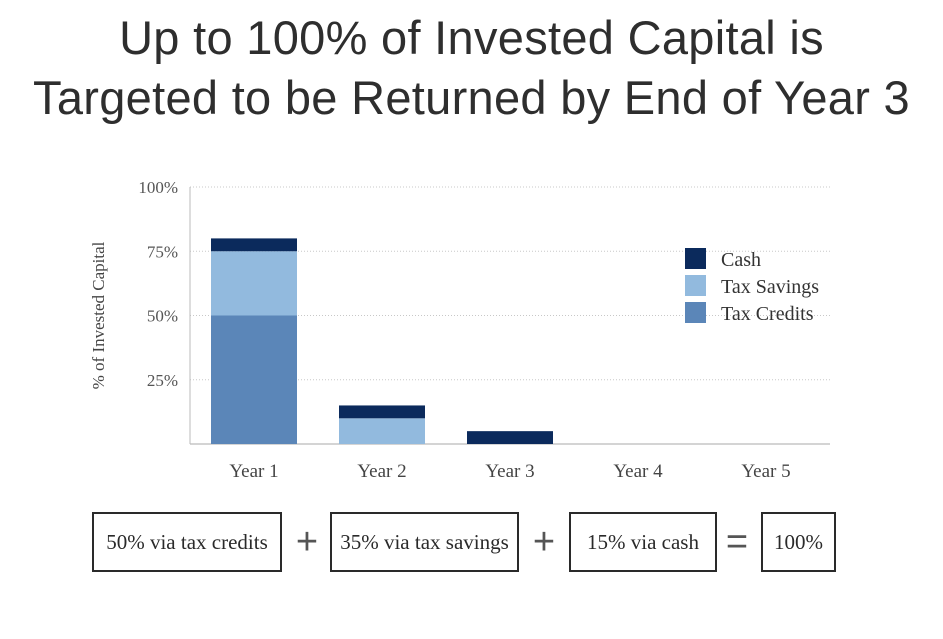 The height and width of the screenshot is (639, 943). Describe the element at coordinates (765, 471) in the screenshot. I see `x-tick-label: Year 5` at that location.